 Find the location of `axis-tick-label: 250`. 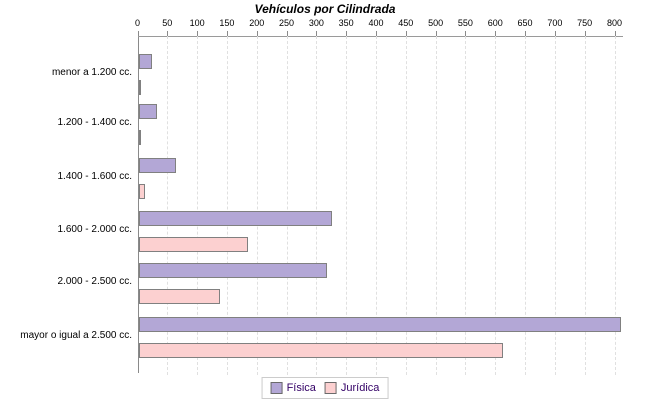

axis-tick-label: 250 is located at coordinates (287, 23).